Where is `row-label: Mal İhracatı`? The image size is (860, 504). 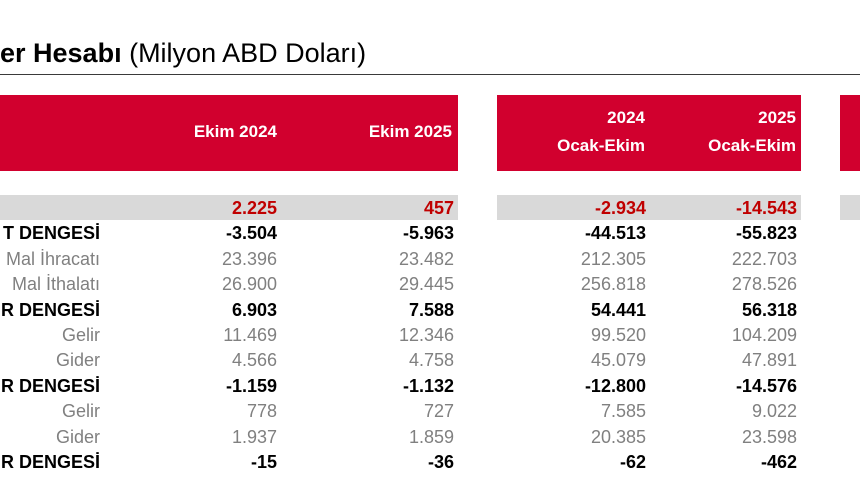
row-label: Mal İhracatı is located at coordinates (52, 258).